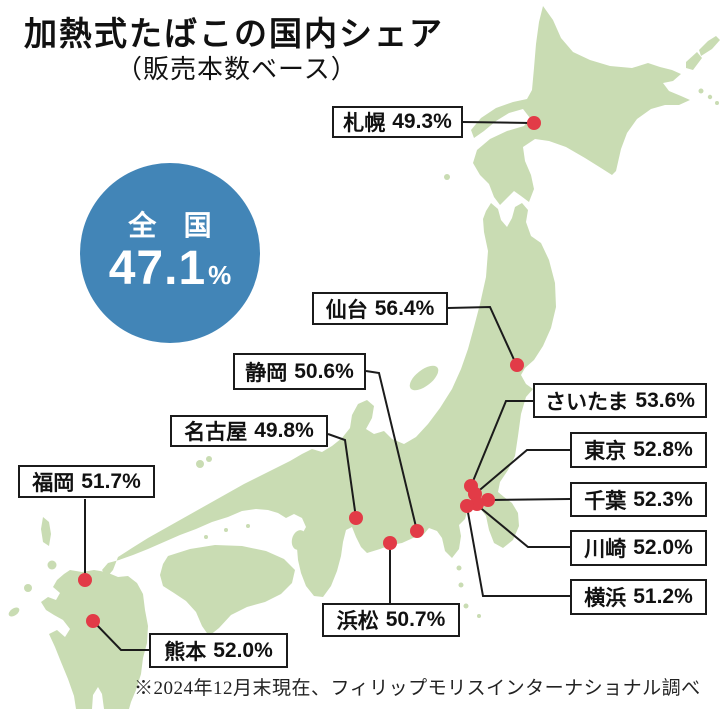  I want to click on city-label-kawasaki: 川崎 52.0%, so click(638, 548).